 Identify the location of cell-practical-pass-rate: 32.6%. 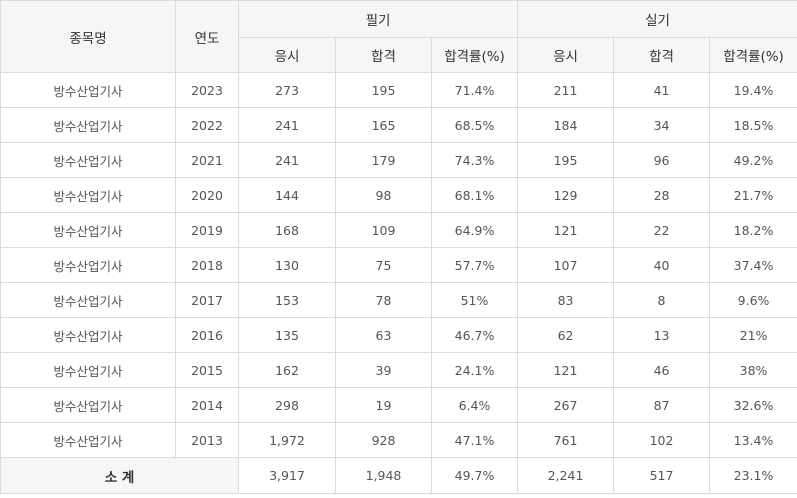
(753, 405).